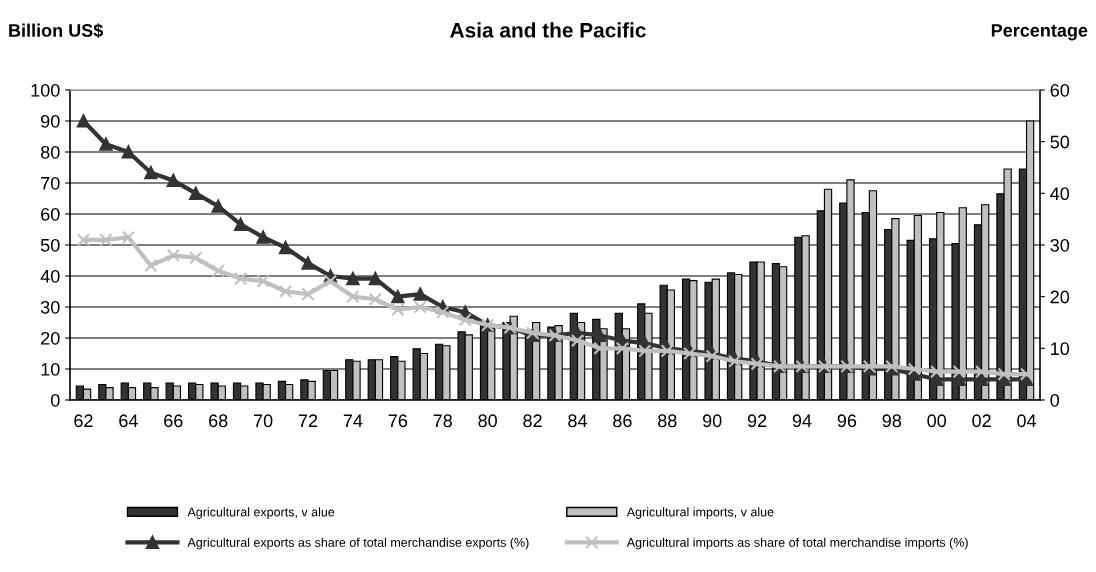 The height and width of the screenshot is (572, 1096). I want to click on y-tick-label: 100, so click(45, 90).